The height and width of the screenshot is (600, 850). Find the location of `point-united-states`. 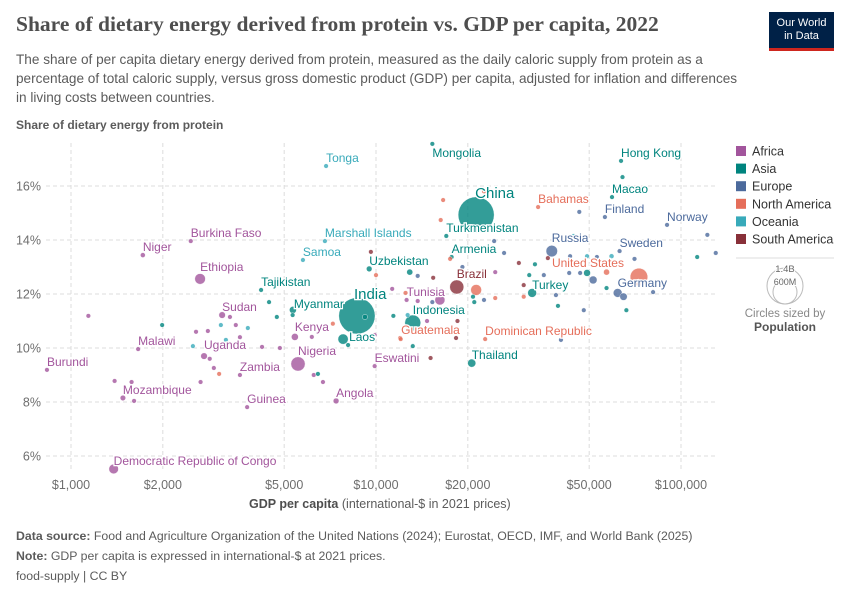

point-united-states is located at coordinates (638, 277).